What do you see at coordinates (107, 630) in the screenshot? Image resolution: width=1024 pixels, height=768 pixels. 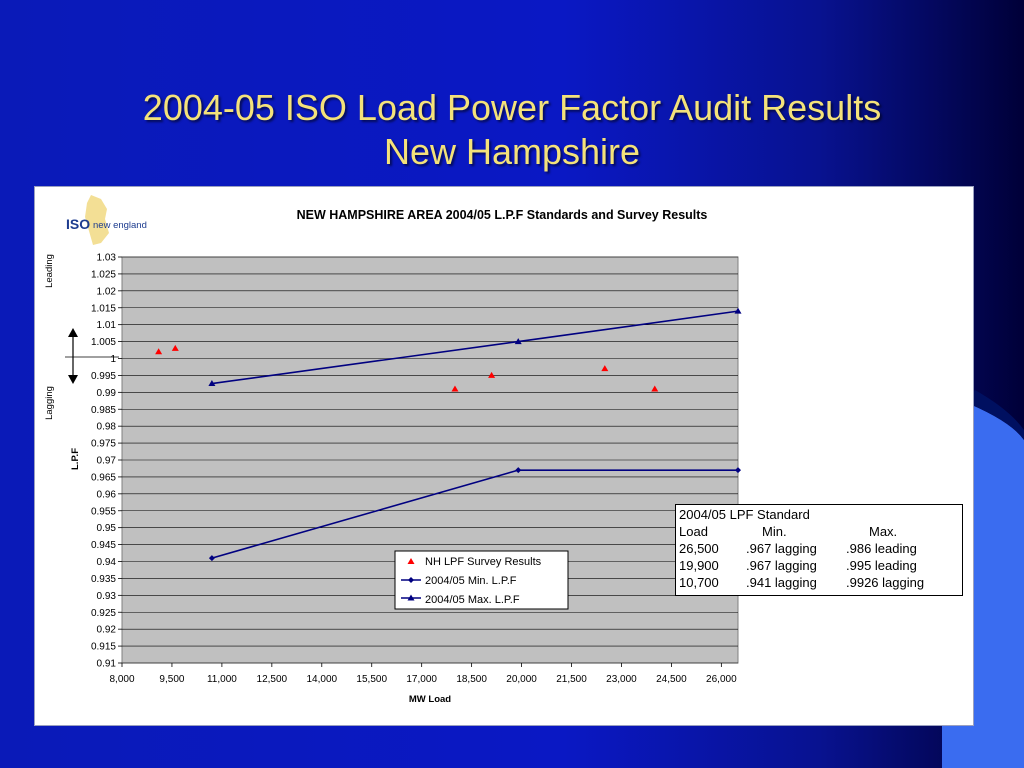 I see `y-tick-label: 0.92` at bounding box center [107, 630].